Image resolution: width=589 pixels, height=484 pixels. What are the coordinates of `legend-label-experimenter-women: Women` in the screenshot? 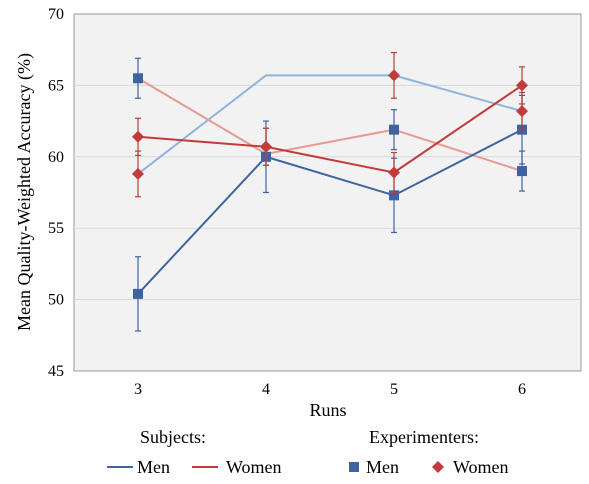 It's located at (481, 467).